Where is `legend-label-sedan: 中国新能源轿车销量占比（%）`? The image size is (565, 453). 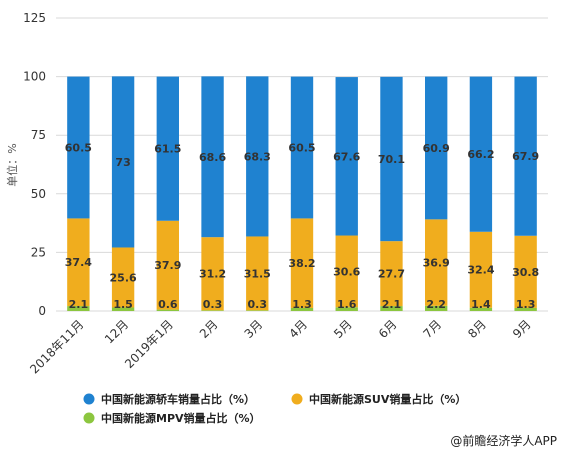
legend-label-sedan: 中国新能源轿车销量占比（%） is located at coordinates (178, 399).